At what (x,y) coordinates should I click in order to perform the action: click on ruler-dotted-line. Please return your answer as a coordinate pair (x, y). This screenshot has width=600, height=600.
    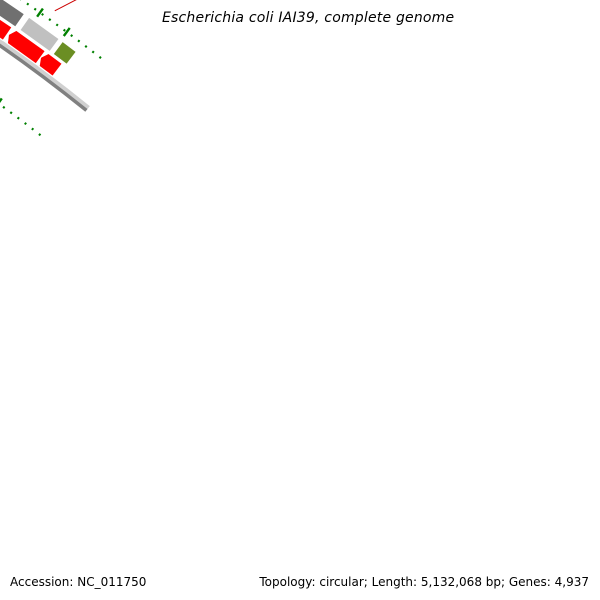
    Looking at the image, I should click on (21, 120).